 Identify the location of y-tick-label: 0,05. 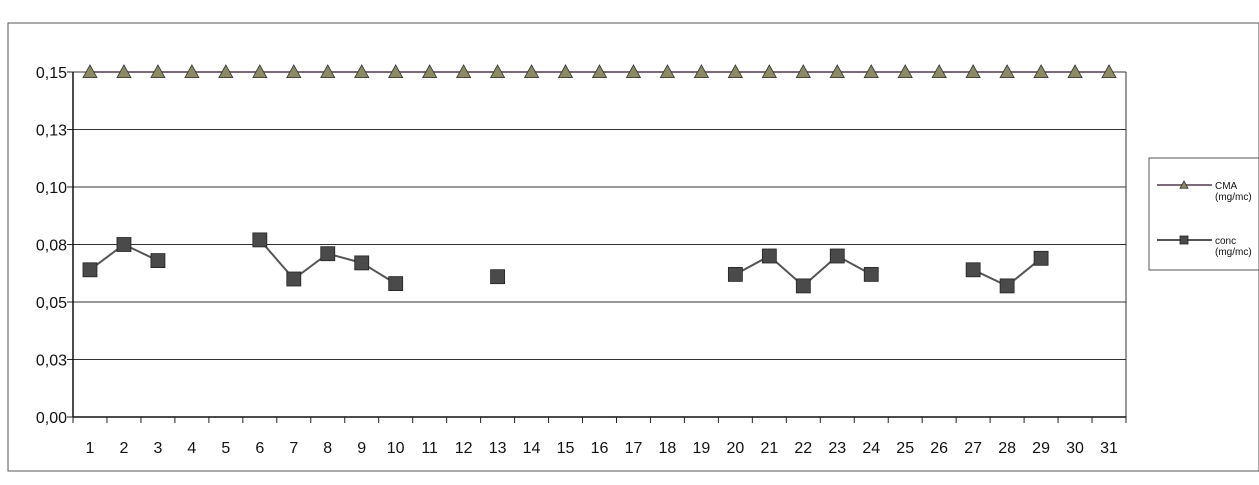
(51, 303).